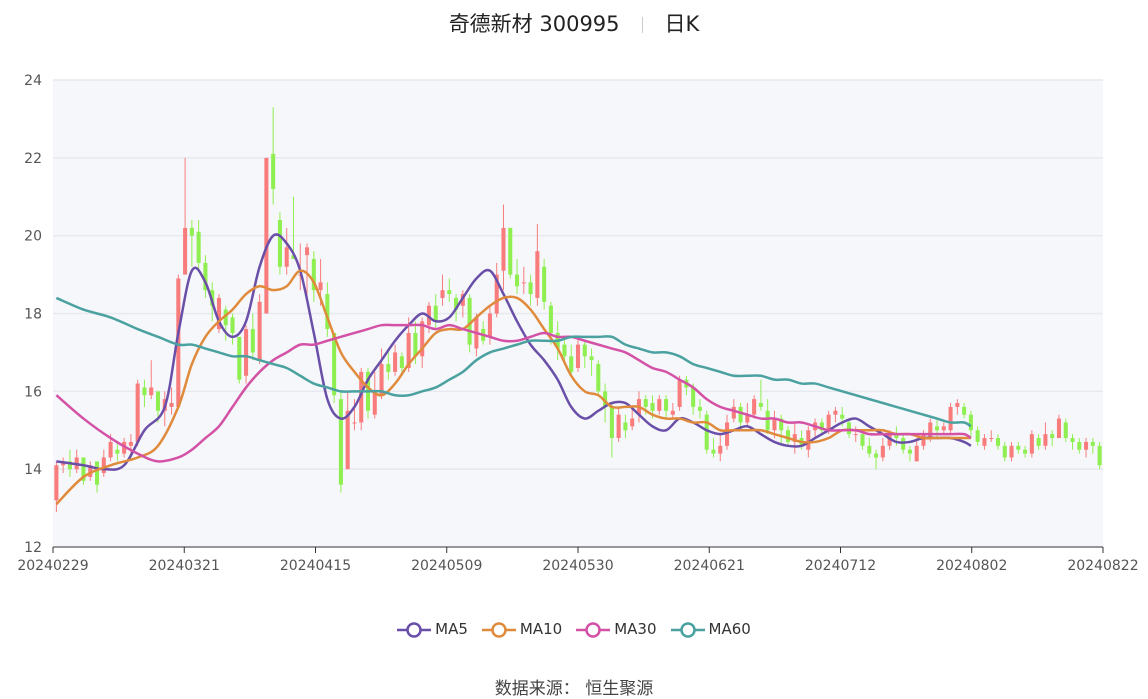  Describe the element at coordinates (710, 629) in the screenshot. I see `legend-item-ma60: MA60` at that location.